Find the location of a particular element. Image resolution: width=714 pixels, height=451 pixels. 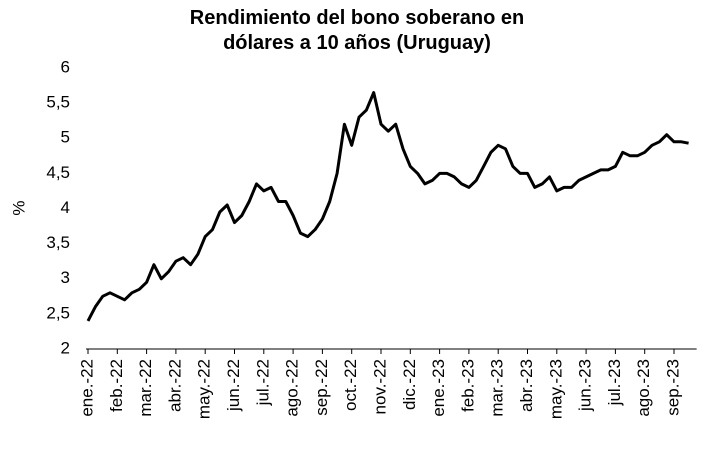

x-tick-label: may.-23 is located at coordinates (555, 389).